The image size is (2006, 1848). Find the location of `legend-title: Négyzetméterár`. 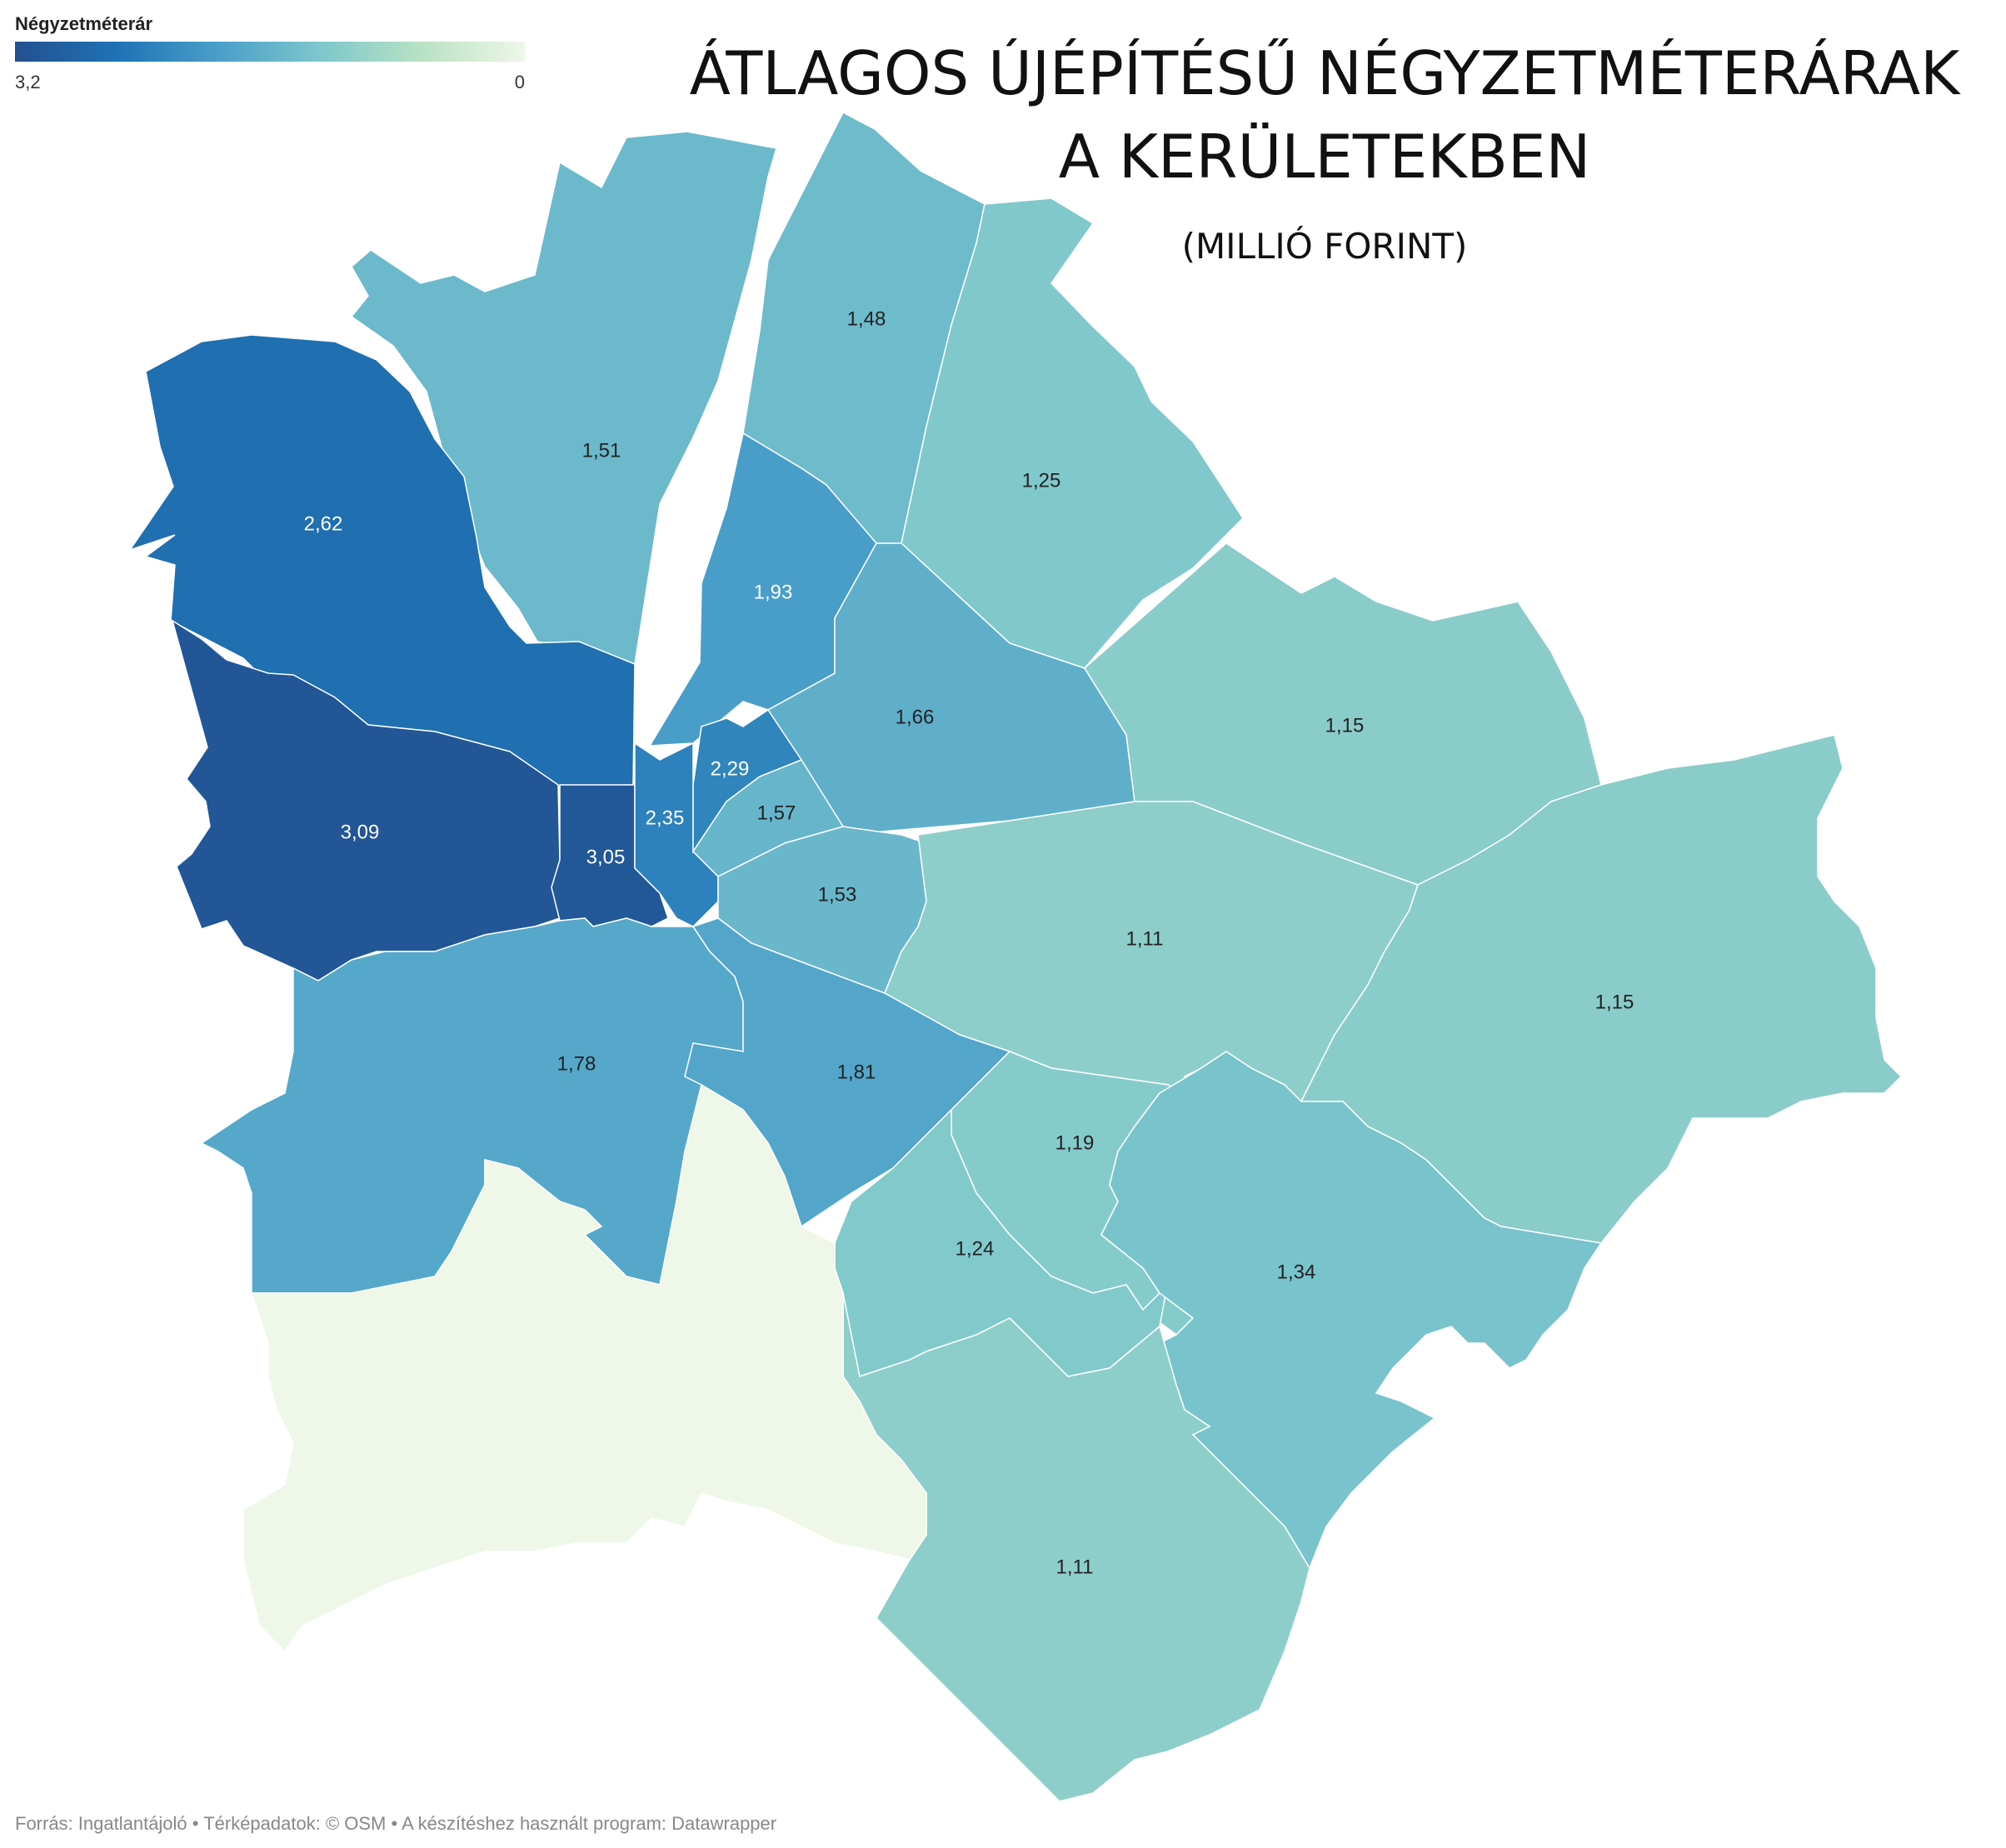

legend-title: Négyzetméterár is located at coordinates (84, 24).